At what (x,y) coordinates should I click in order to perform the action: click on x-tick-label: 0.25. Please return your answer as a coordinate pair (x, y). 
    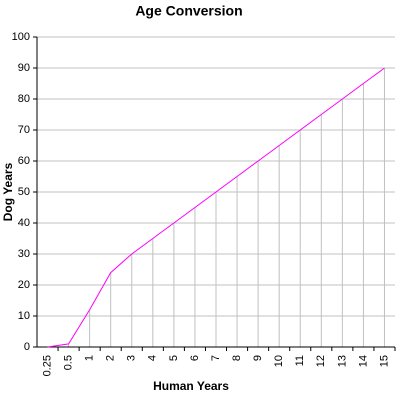
    Looking at the image, I should click on (47, 365).